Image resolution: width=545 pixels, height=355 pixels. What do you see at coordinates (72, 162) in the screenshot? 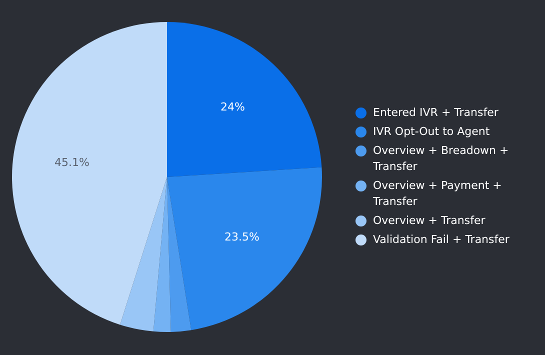
I see `data-label: 45.1%` at bounding box center [72, 162].